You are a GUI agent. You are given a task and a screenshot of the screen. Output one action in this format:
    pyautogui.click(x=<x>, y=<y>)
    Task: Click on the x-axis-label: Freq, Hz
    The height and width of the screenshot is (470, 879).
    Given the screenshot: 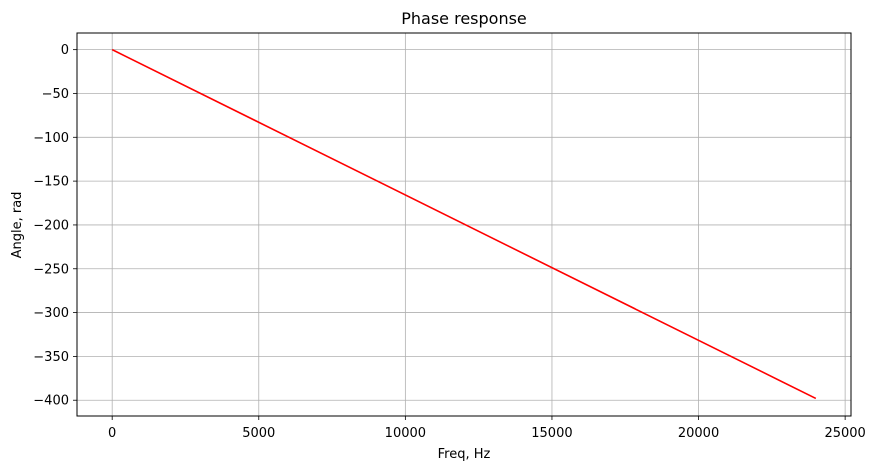 What is the action you would take?
    pyautogui.click(x=464, y=454)
    